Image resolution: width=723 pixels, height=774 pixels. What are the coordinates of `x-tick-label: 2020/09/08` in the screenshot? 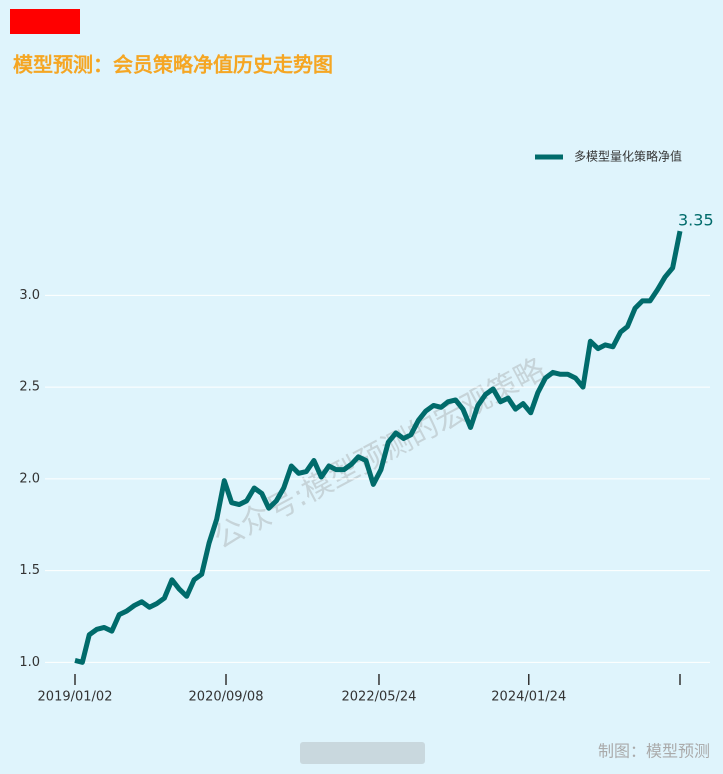 It's located at (226, 697).